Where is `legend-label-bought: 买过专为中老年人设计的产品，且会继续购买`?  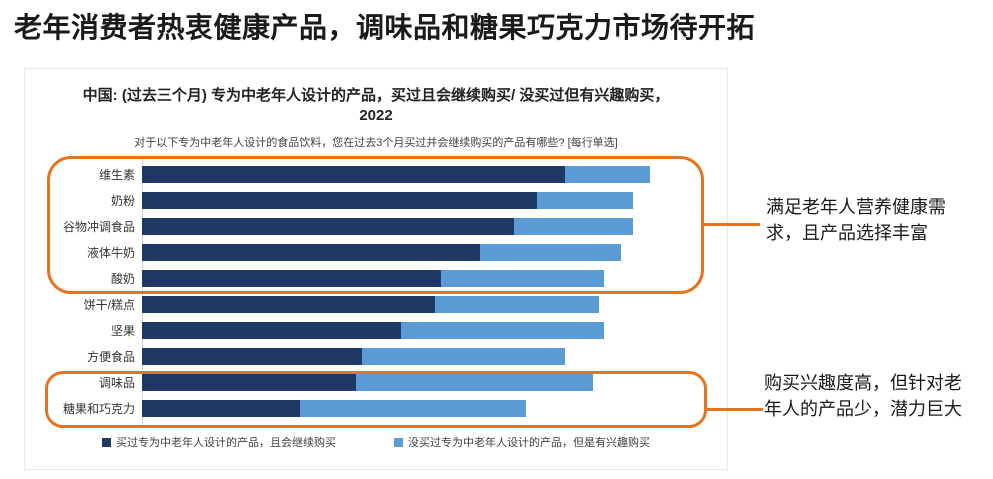 legend-label-bought: 买过专为中老年人设计的产品，且会继续购买 is located at coordinates (226, 443).